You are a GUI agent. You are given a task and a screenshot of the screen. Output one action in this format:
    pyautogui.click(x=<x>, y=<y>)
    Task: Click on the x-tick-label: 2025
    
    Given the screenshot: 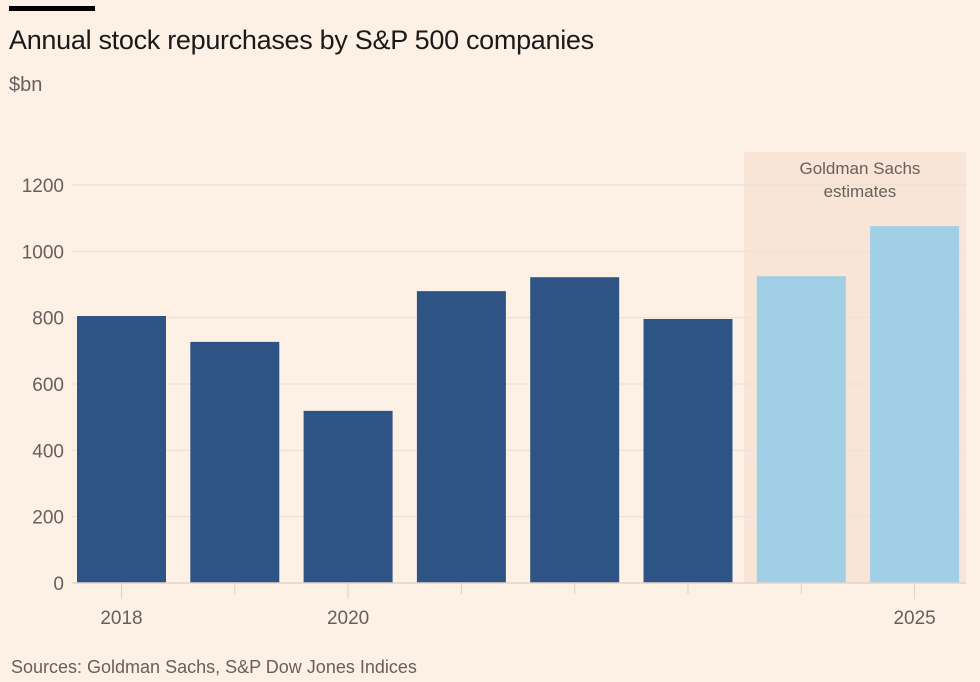 What is the action you would take?
    pyautogui.click(x=914, y=618)
    